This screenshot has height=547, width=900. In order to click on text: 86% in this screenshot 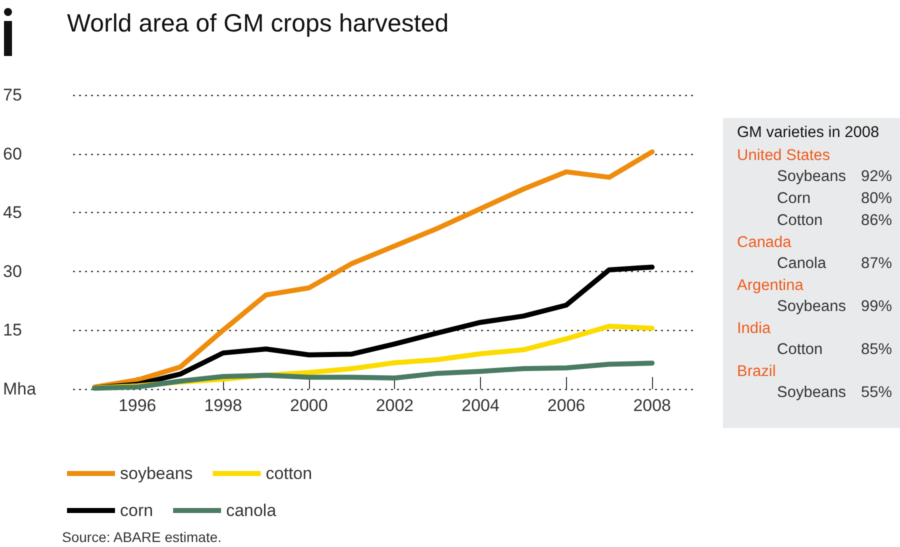, I will do `click(876, 220)`.